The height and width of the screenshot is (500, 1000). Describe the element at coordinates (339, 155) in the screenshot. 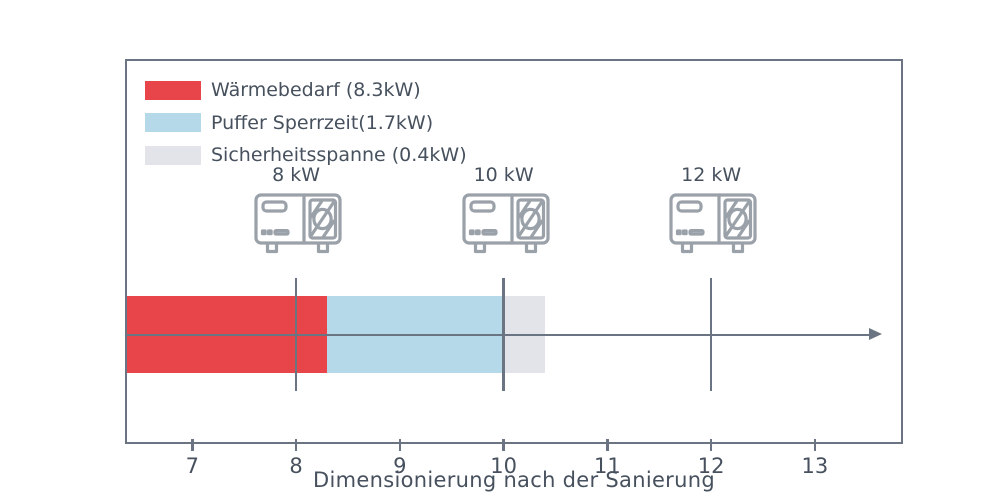

I see `legend-label: Sicherheitsspanne (0.4kW)` at that location.